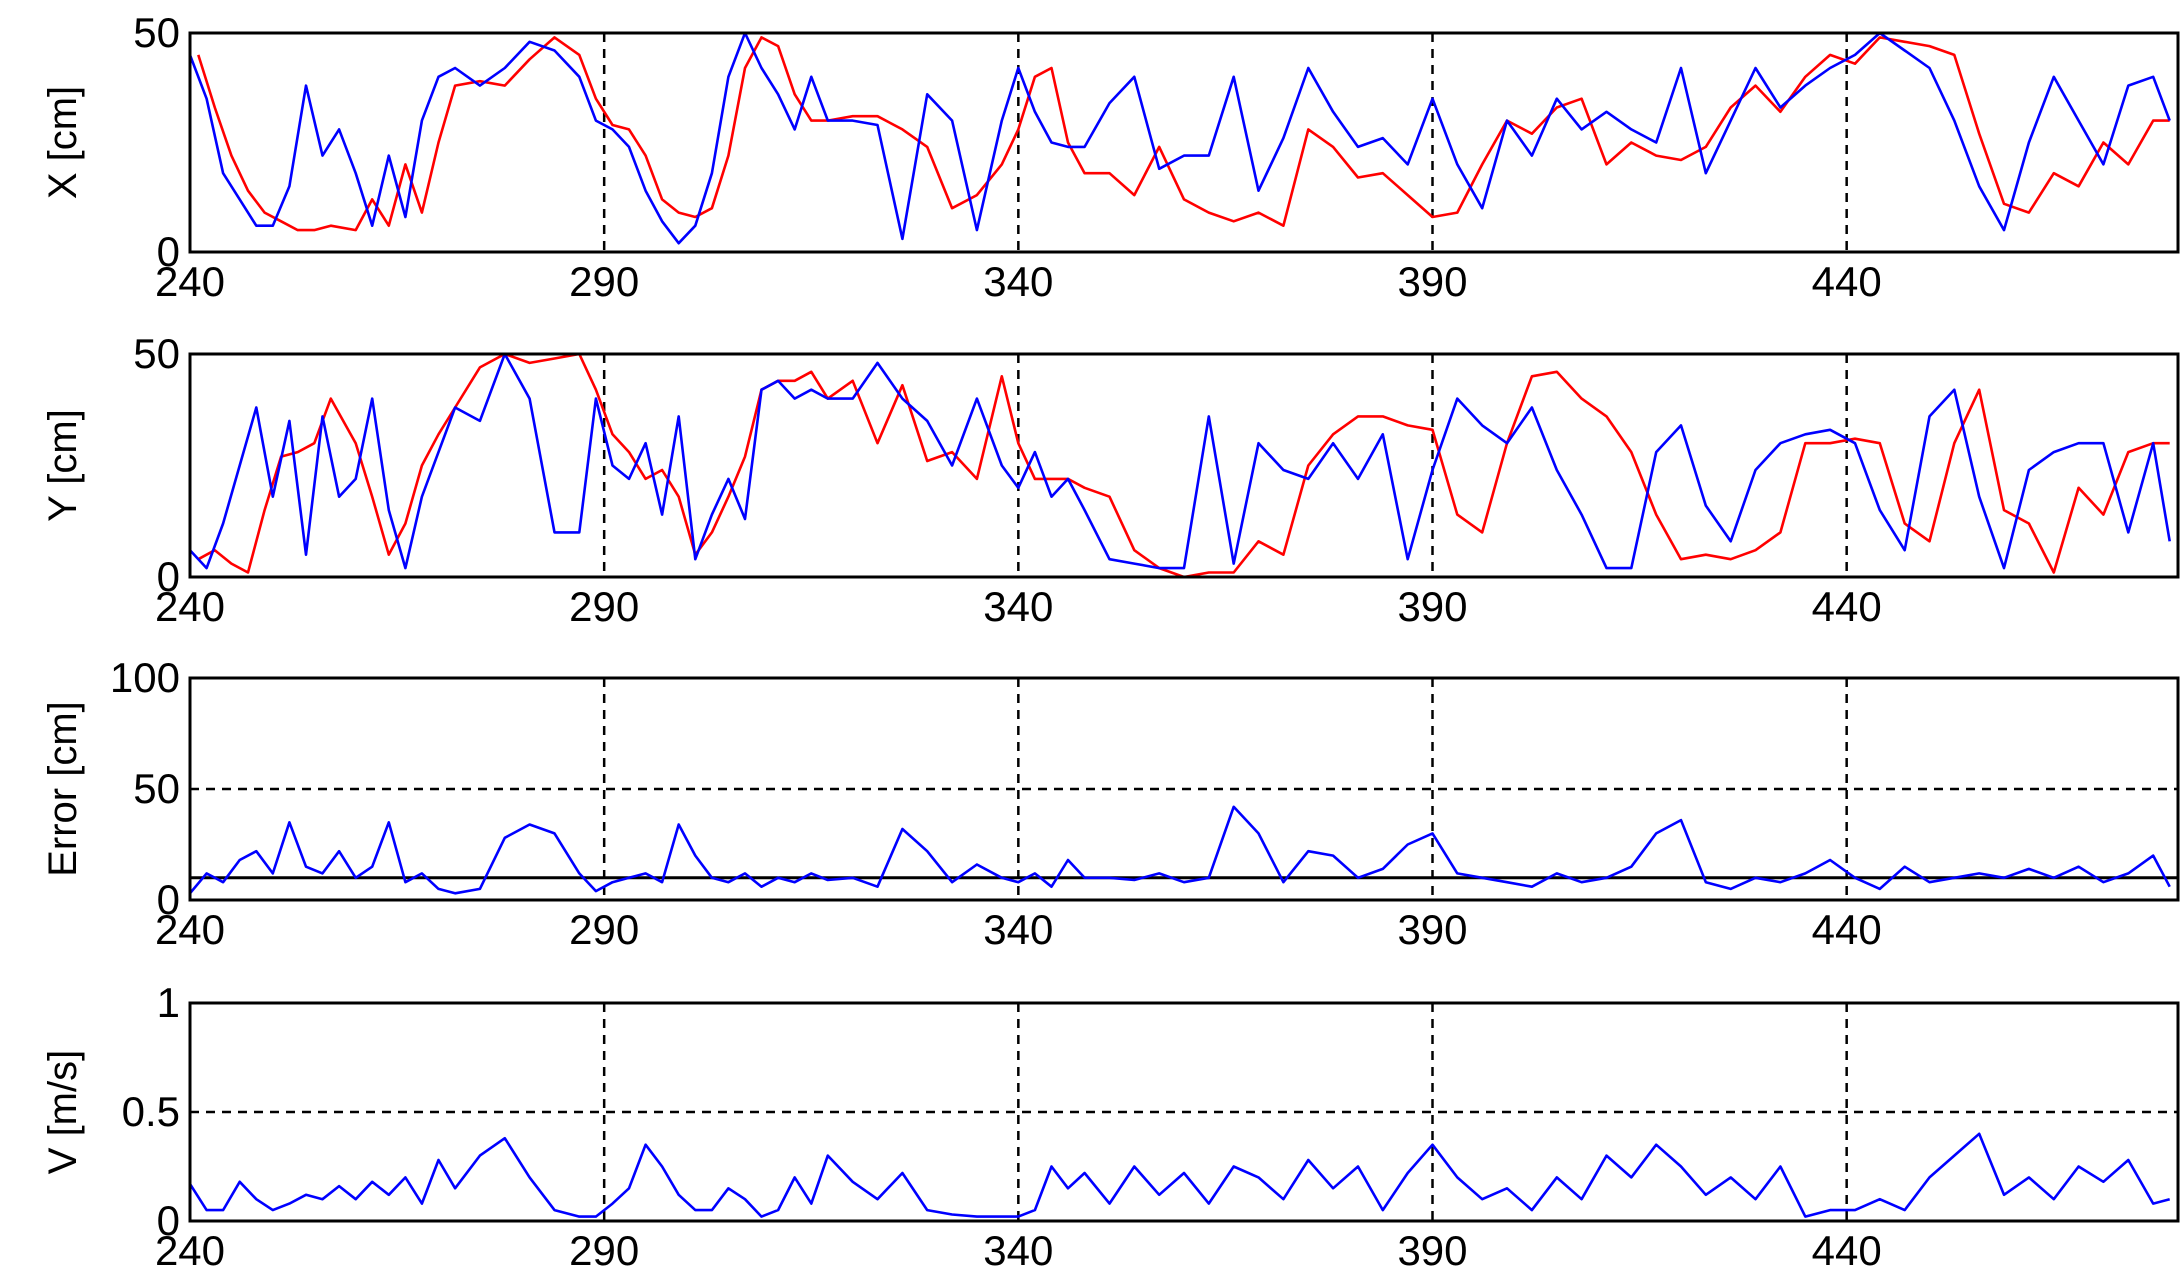 This screenshot has height=1284, width=2184. Describe the element at coordinates (63, 142) in the screenshot. I see `y-axis-label: X [cm]` at that location.